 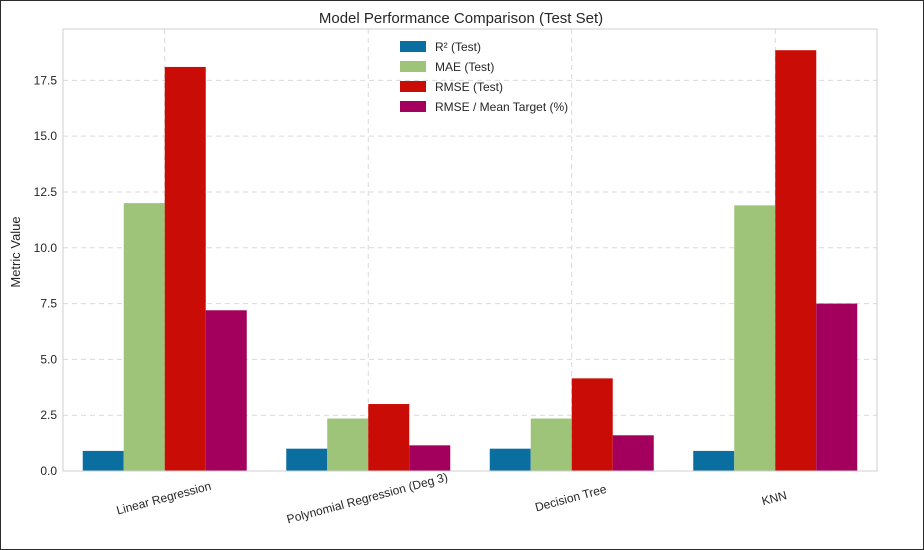 I want to click on bar-rmse-test-linear-regression, so click(x=185, y=268).